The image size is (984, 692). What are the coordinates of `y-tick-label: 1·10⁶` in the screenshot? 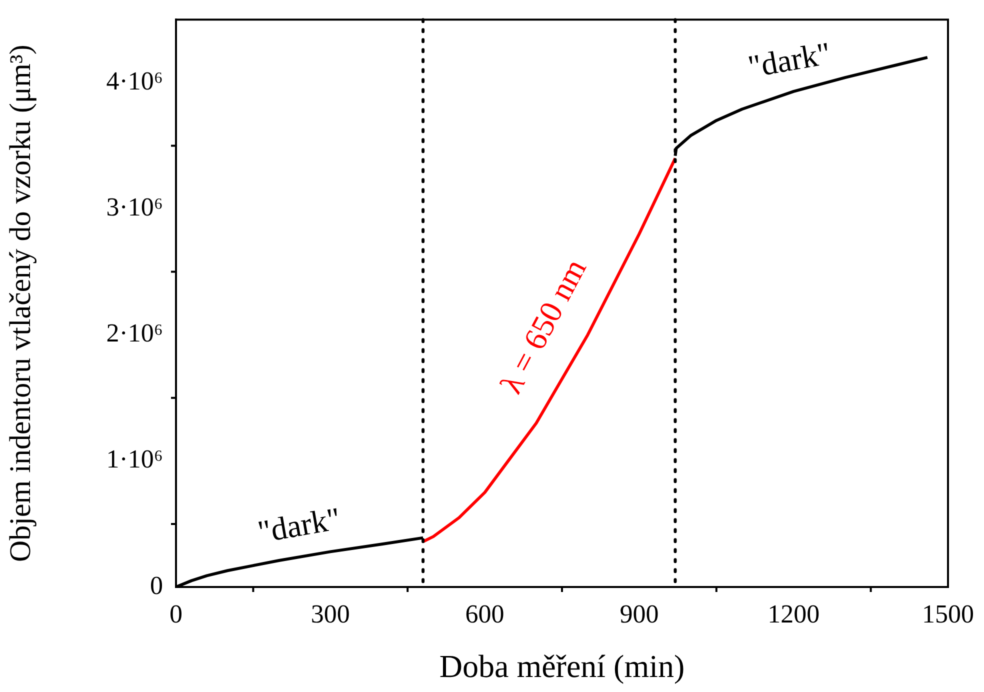 It's located at (134, 459).